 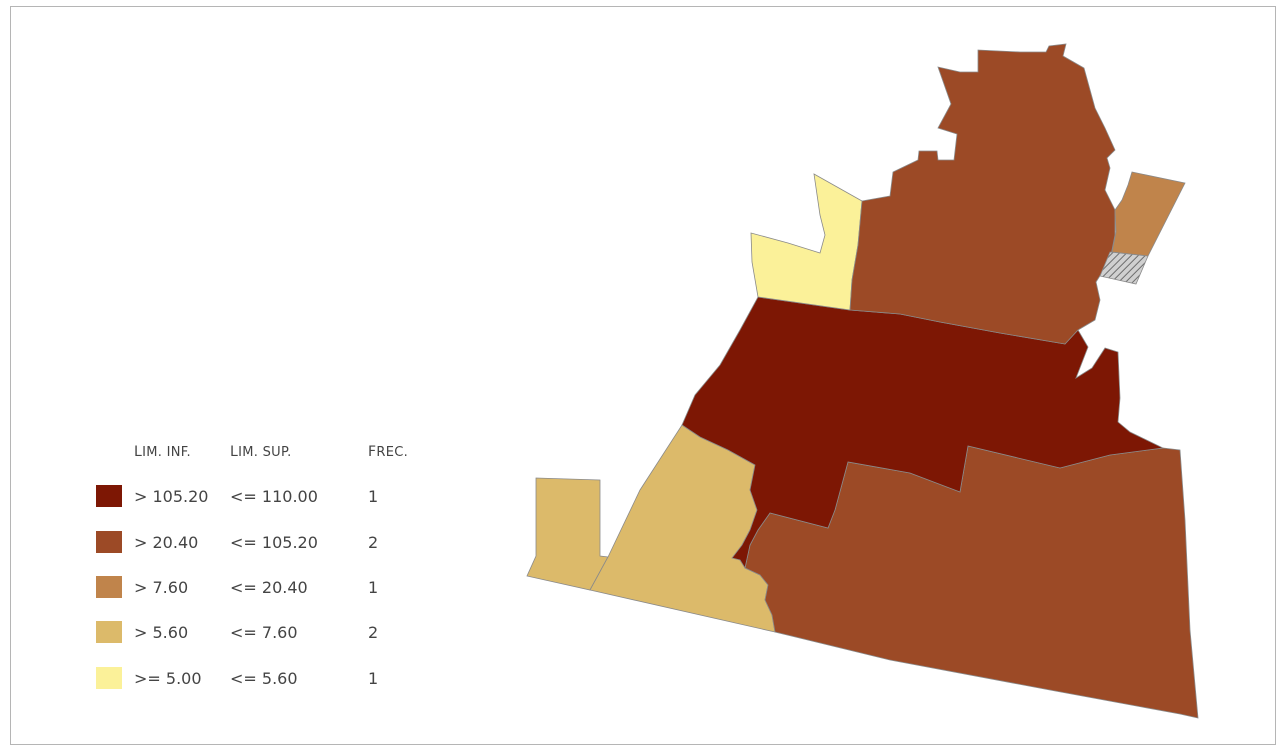 I want to click on northeast-small-region, so click(x=1148, y=214).